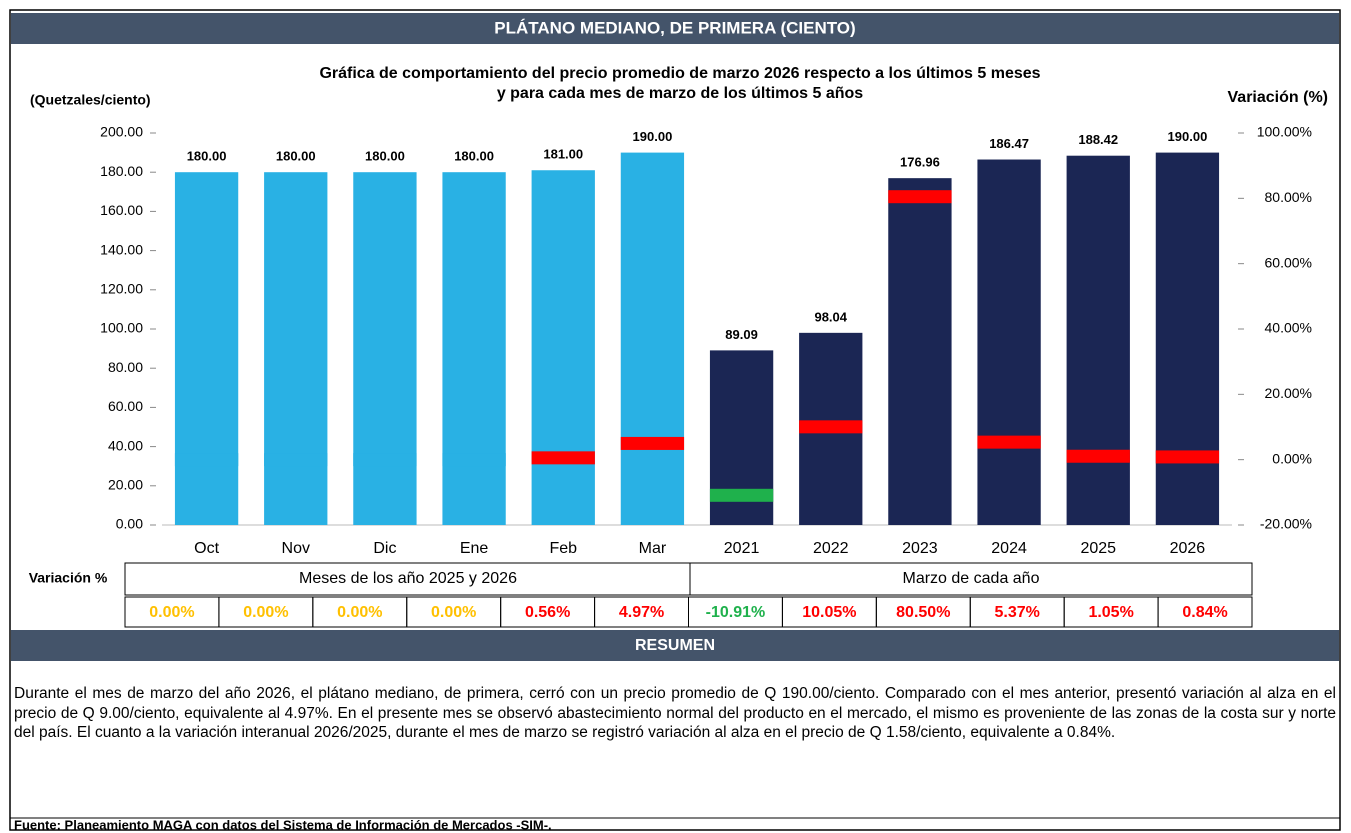 The height and width of the screenshot is (833, 1351). I want to click on y-tick-label: 80.00, so click(125, 367).